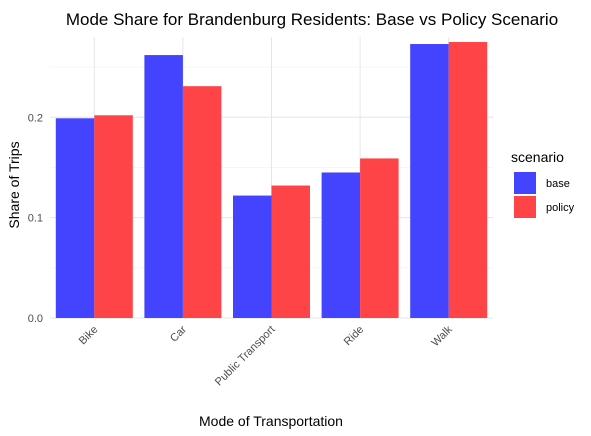 The width and height of the screenshot is (591, 436). What do you see at coordinates (252, 256) in the screenshot?
I see `bar-base-public-transport` at bounding box center [252, 256].